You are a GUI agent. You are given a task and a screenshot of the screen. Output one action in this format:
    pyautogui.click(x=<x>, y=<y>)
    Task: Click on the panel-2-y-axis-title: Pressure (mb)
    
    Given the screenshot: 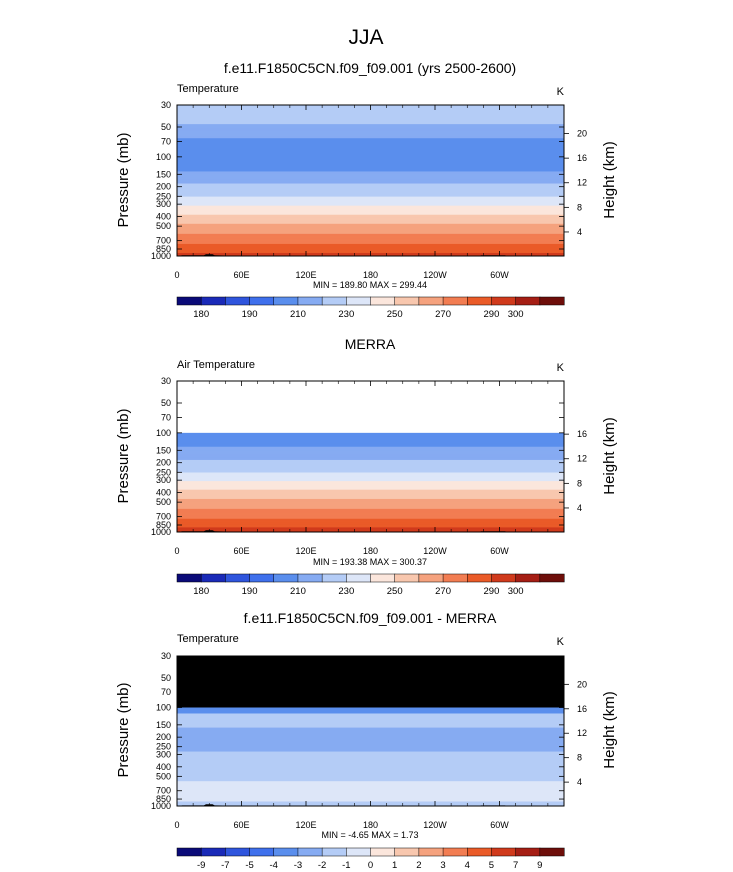 What is the action you would take?
    pyautogui.click(x=123, y=455)
    